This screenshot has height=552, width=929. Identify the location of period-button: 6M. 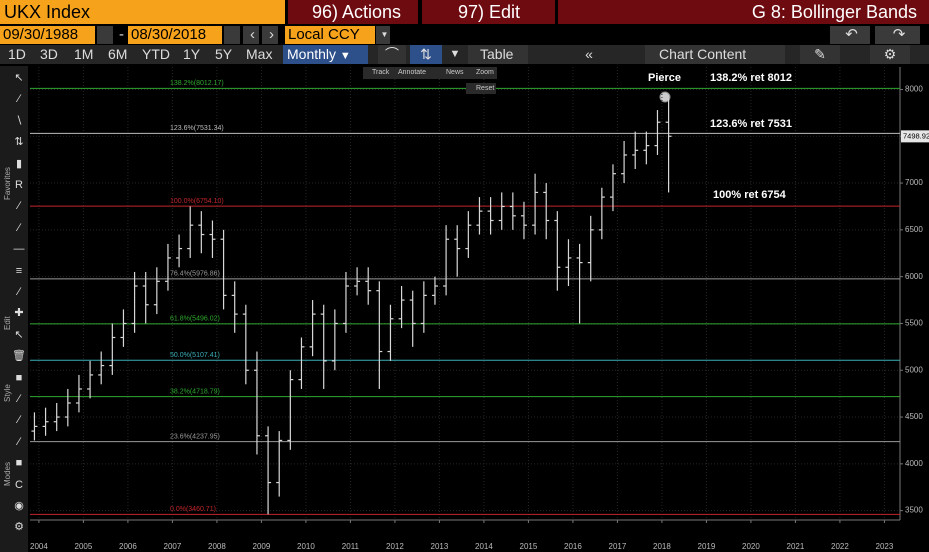
(118, 54).